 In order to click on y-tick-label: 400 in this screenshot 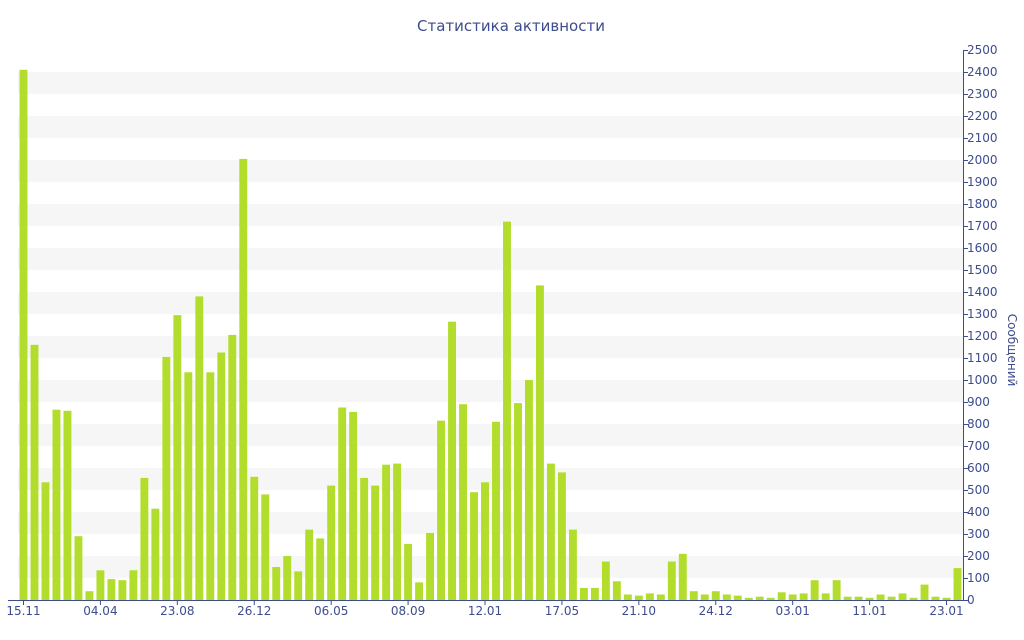, I will do `click(978, 512)`.